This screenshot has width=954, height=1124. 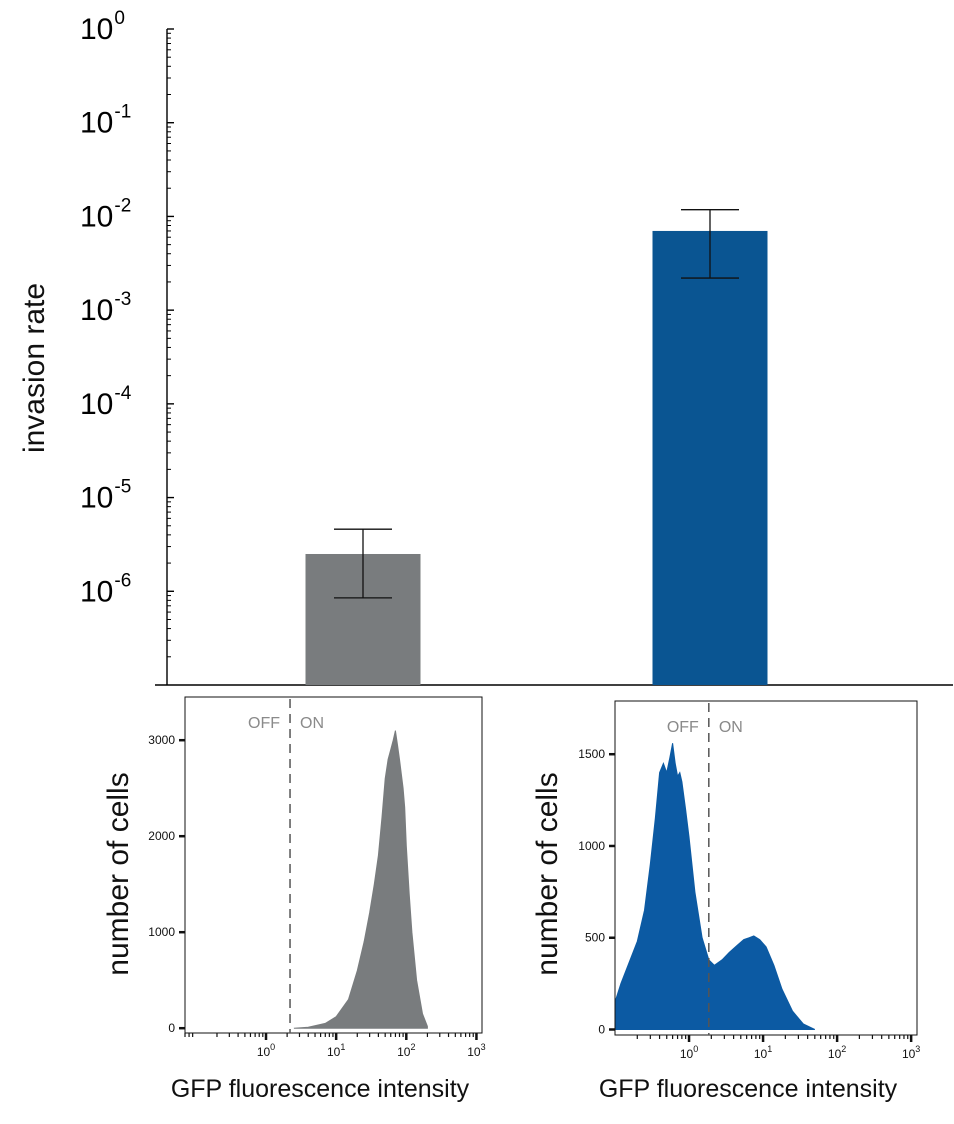 What do you see at coordinates (122, 487) in the screenshot?
I see `bar-chart-y-tick-label-exponent: -5` at bounding box center [122, 487].